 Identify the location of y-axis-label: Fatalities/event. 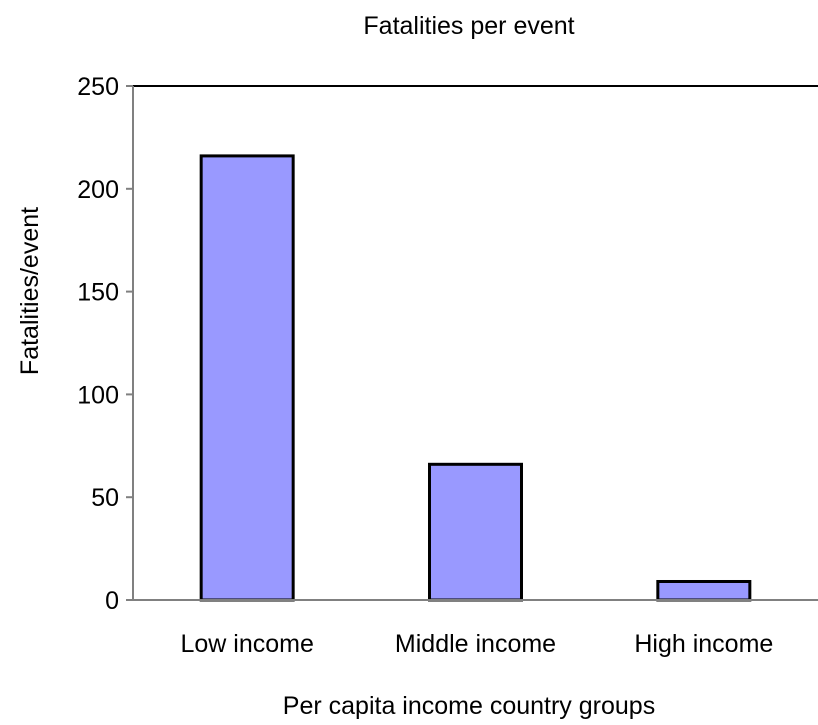
(30, 291).